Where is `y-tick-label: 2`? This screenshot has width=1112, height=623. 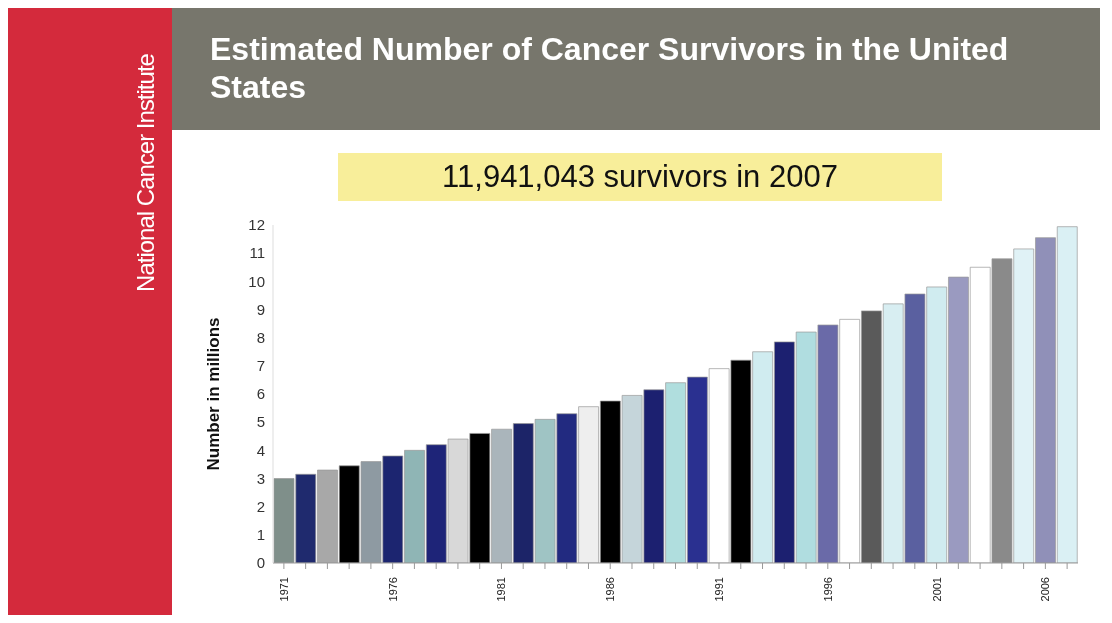 y-tick-label: 2 is located at coordinates (260, 506).